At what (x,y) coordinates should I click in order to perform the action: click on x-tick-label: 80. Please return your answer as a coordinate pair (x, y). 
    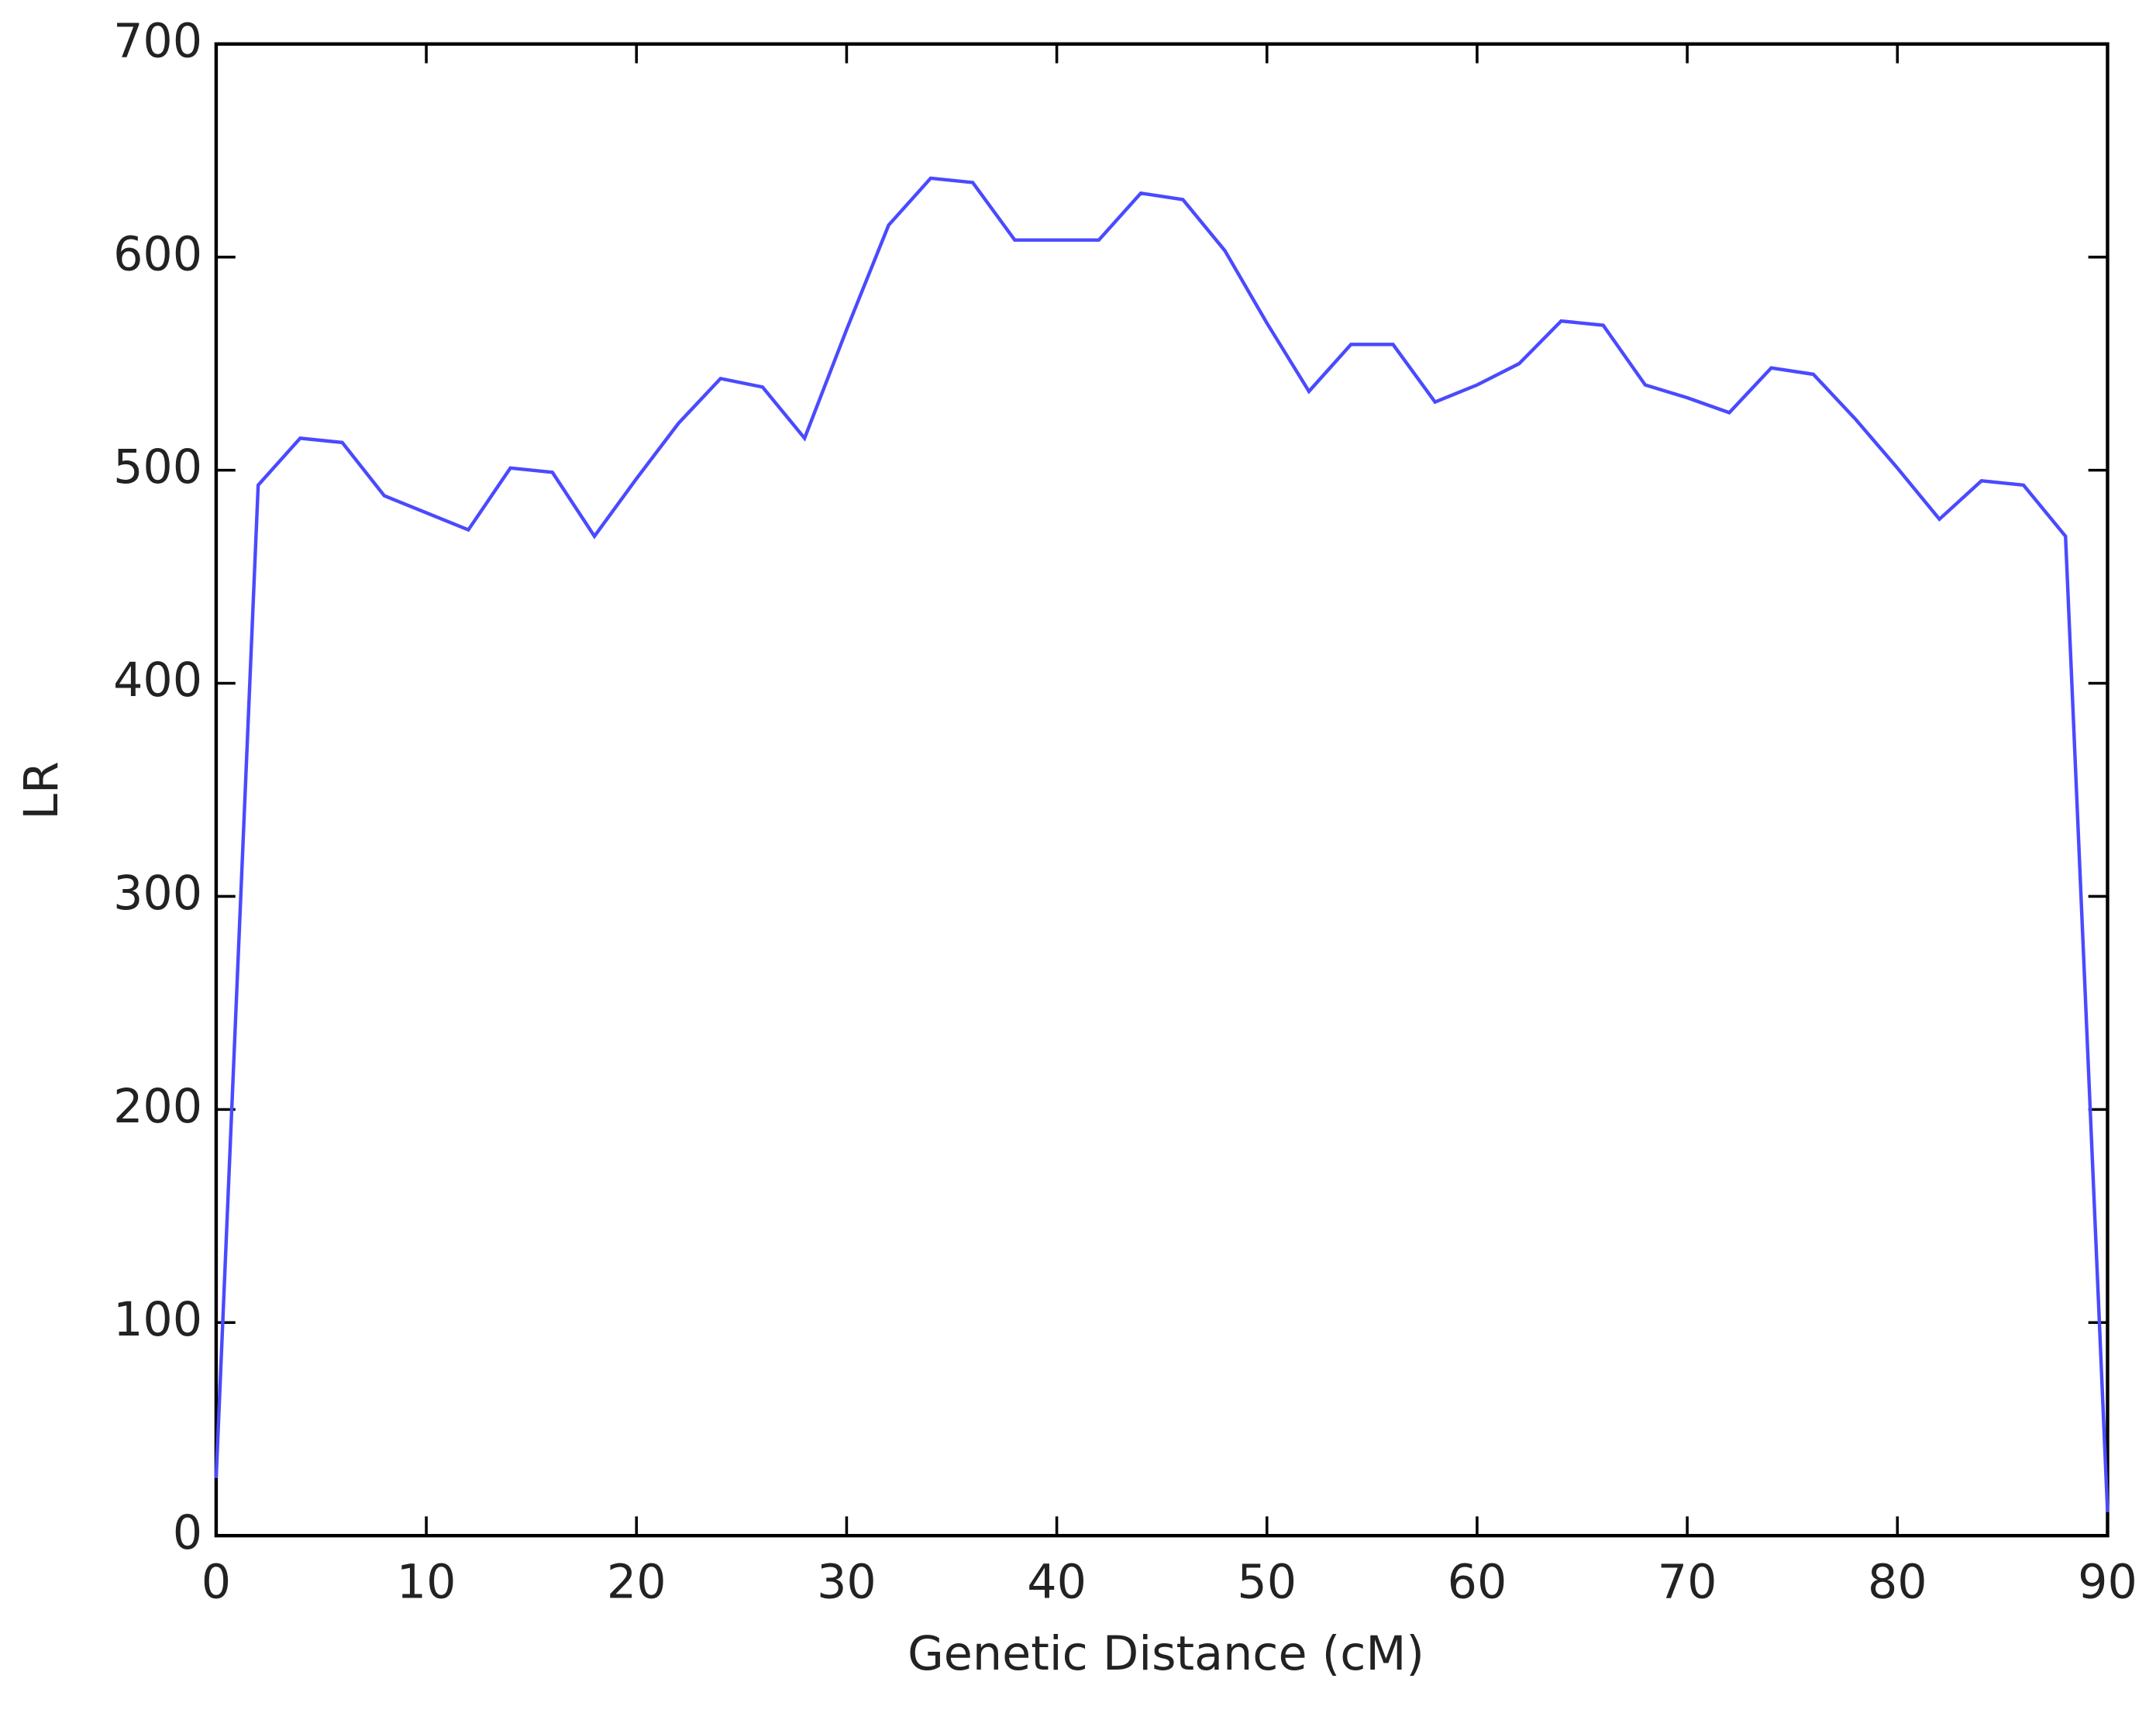
    Looking at the image, I should click on (1897, 1583).